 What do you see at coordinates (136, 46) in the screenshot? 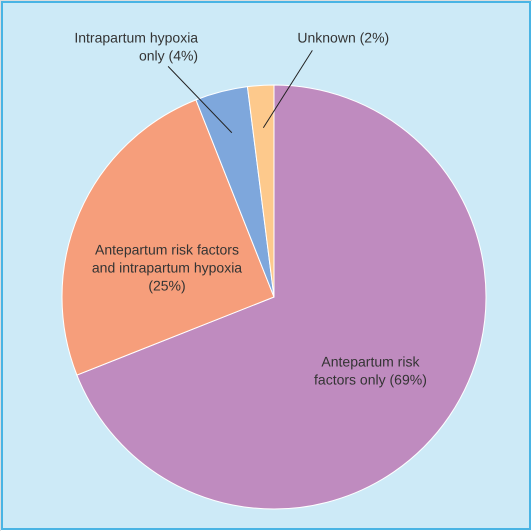
I see `slice-label: Intrapartum hypoxia only (4%)` at bounding box center [136, 46].